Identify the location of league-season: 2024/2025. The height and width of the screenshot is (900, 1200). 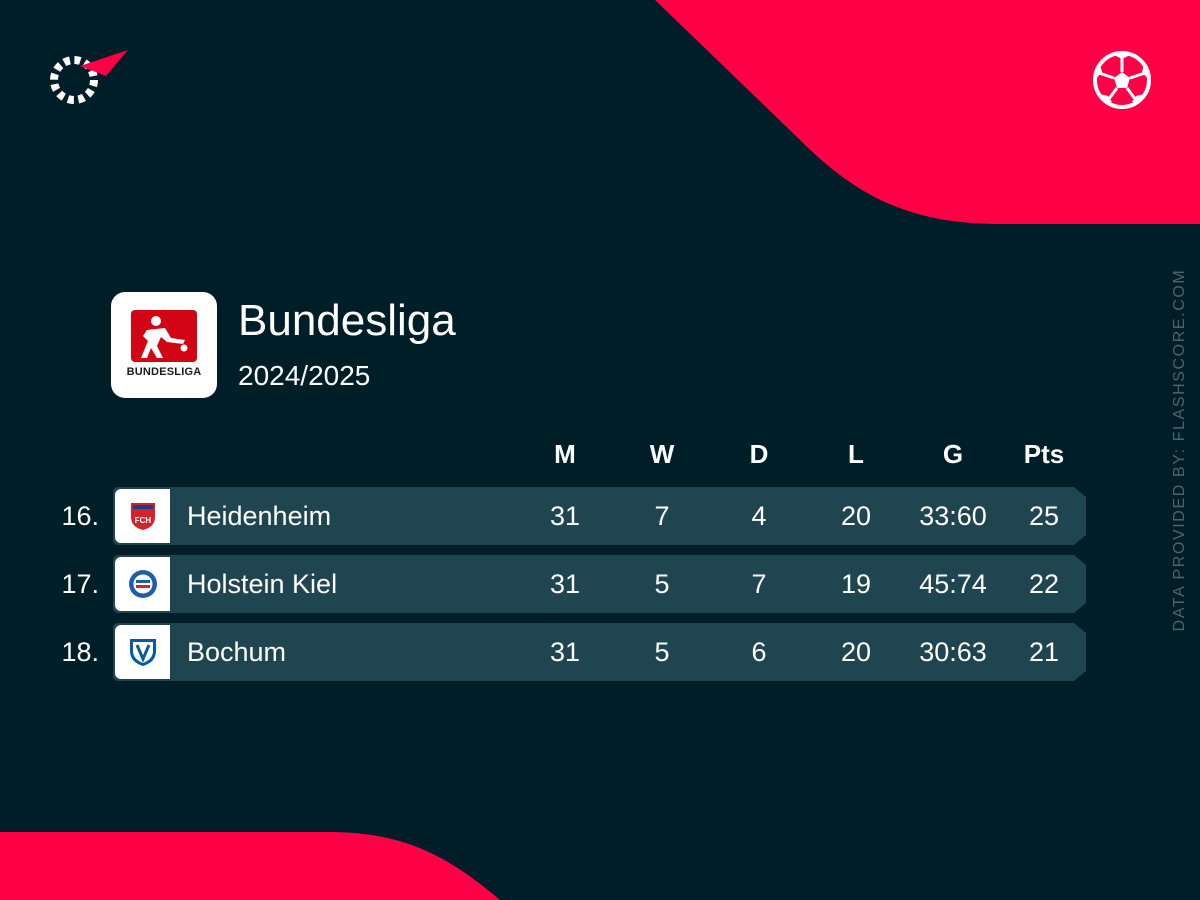
(304, 375).